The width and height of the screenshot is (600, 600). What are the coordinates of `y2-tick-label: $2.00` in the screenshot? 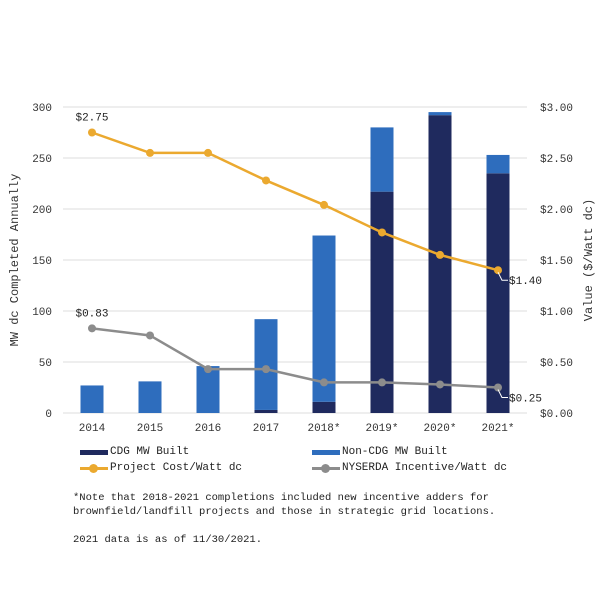 It's located at (556, 211).